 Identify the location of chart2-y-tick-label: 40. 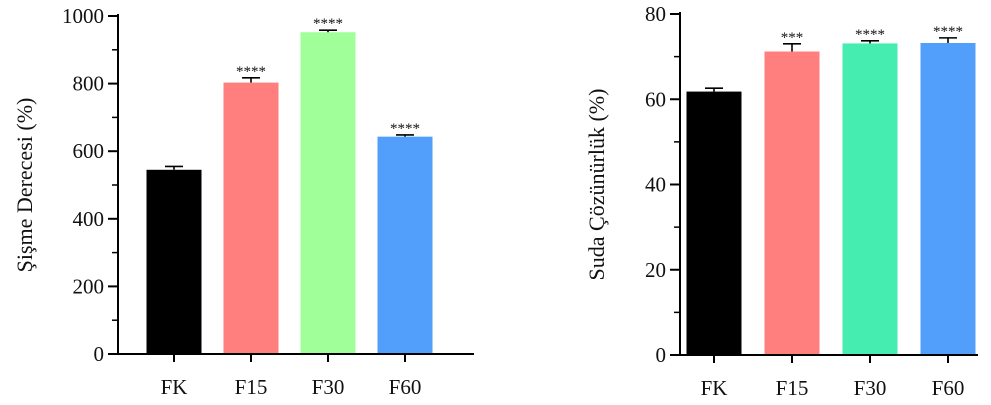
(655, 185).